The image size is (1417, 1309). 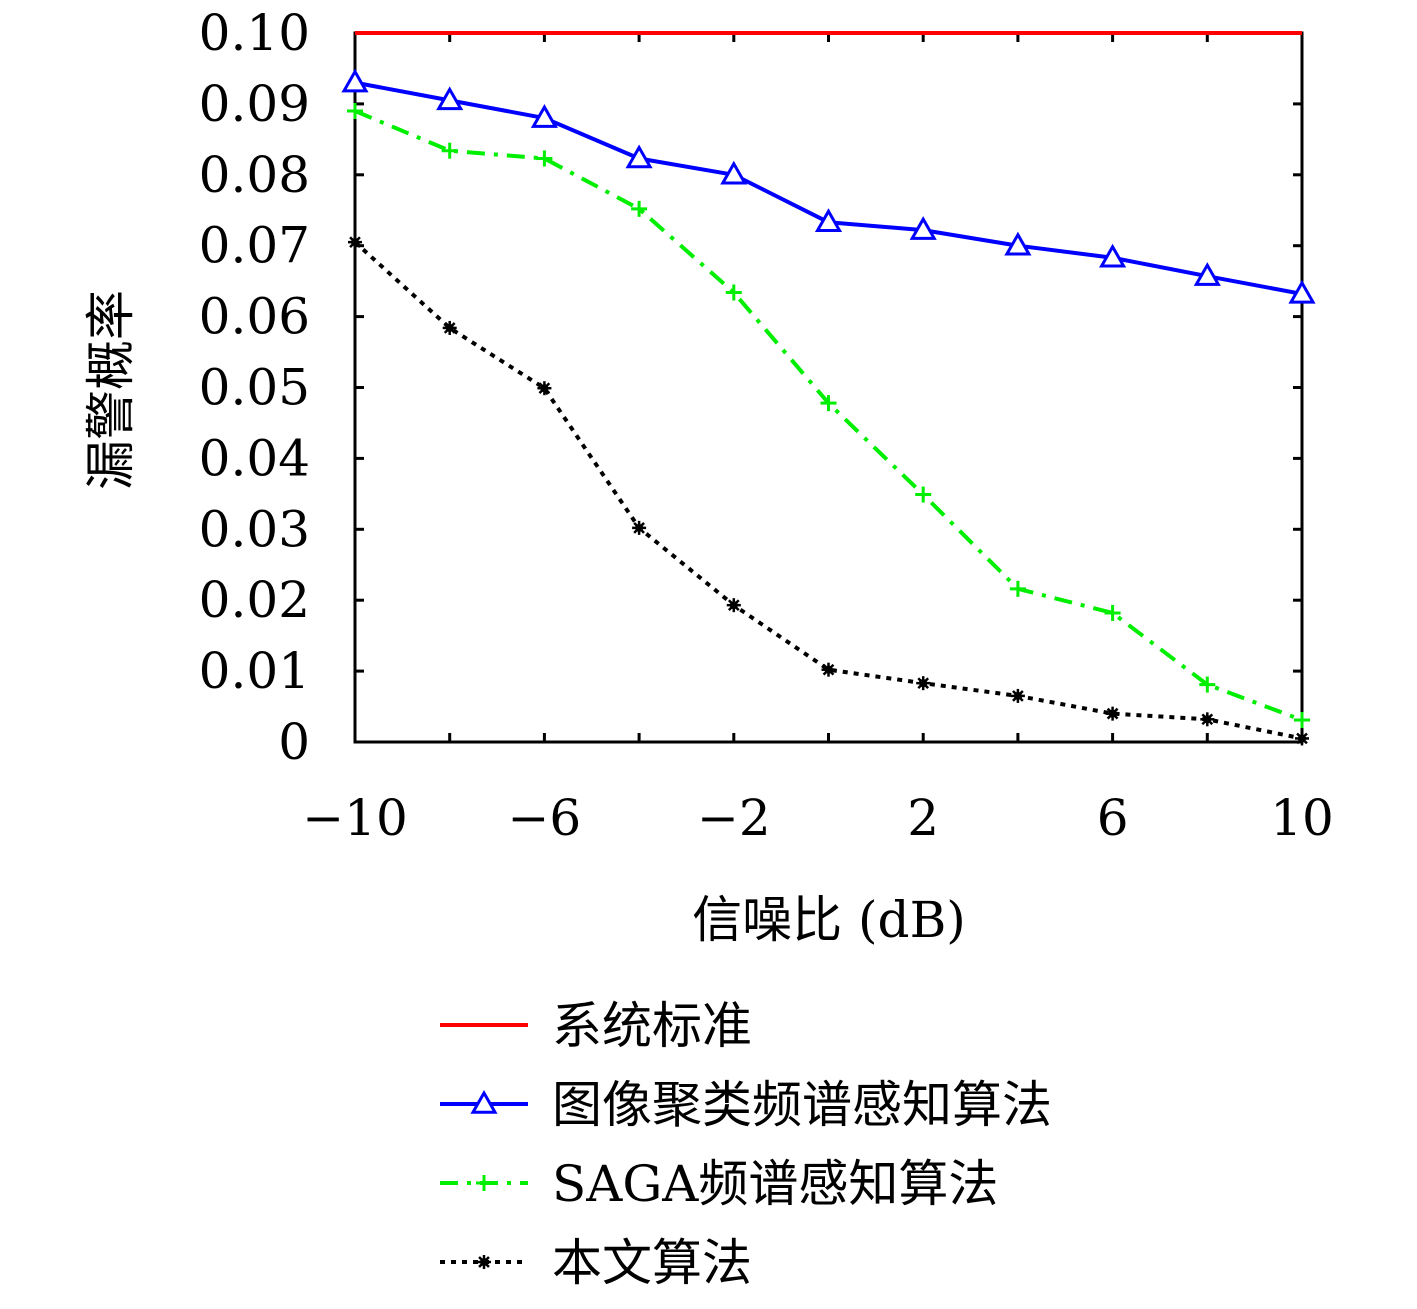 What do you see at coordinates (1113, 818) in the screenshot?
I see `x-tick-label: 6` at bounding box center [1113, 818].